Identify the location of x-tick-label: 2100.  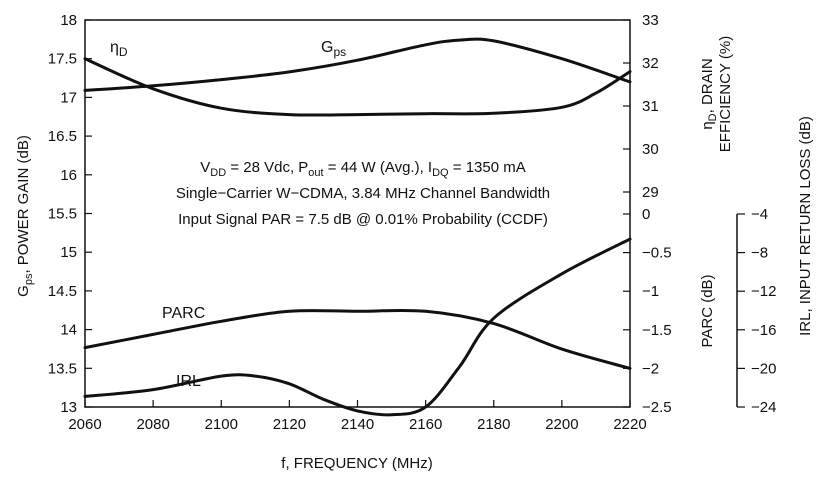
(221, 424).